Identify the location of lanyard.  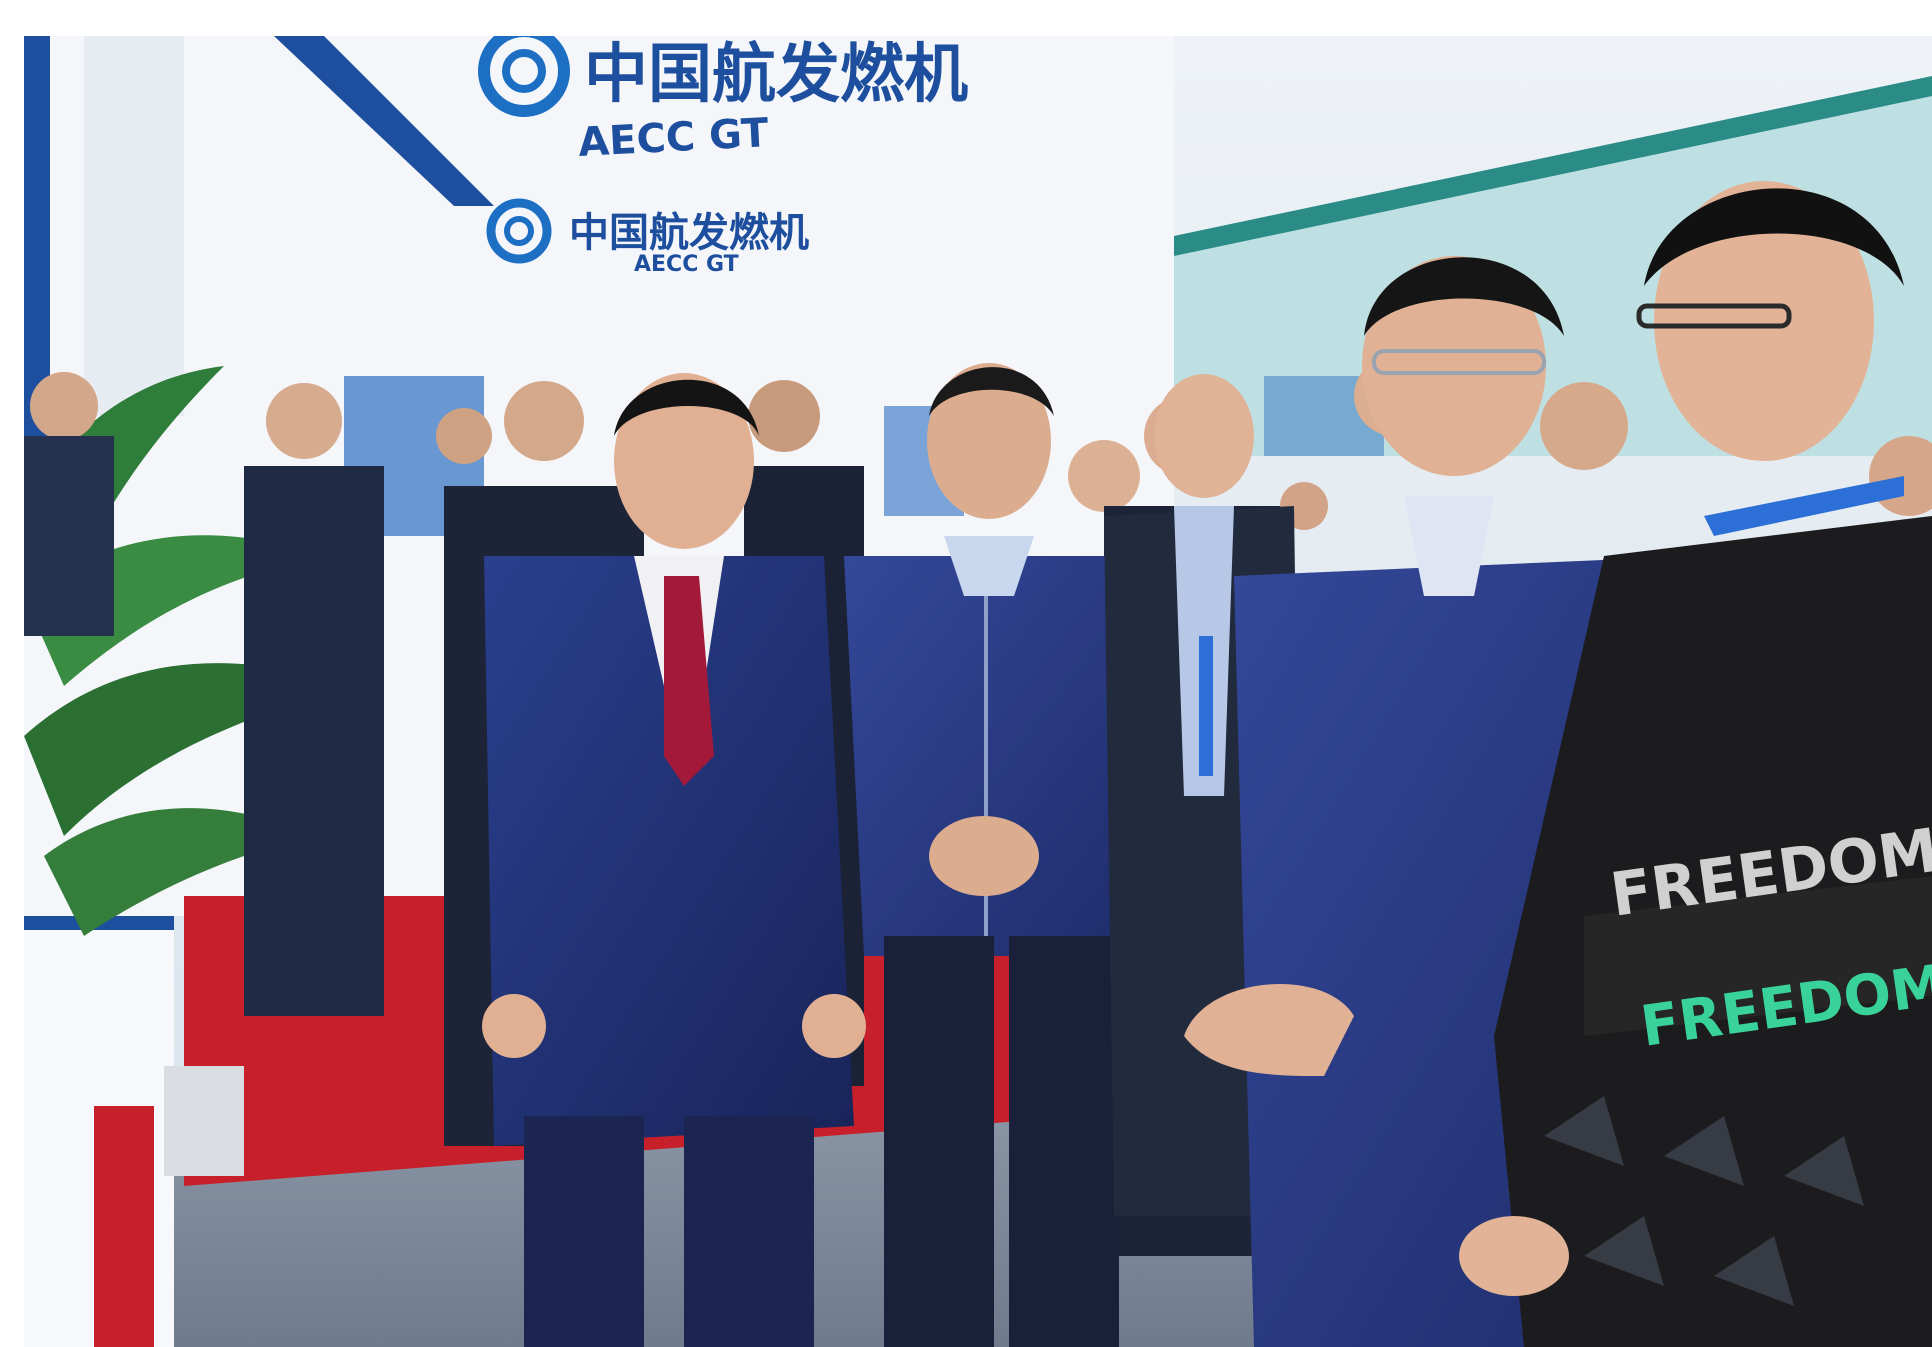
(1804, 506).